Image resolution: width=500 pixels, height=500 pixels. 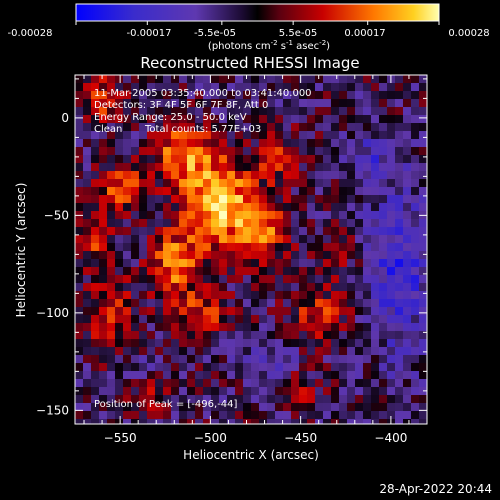 What do you see at coordinates (203, 93) in the screenshot?
I see `time-range-annotation: 11-Mar-2005 03:35:40.000 to 03:41:40.000` at bounding box center [203, 93].